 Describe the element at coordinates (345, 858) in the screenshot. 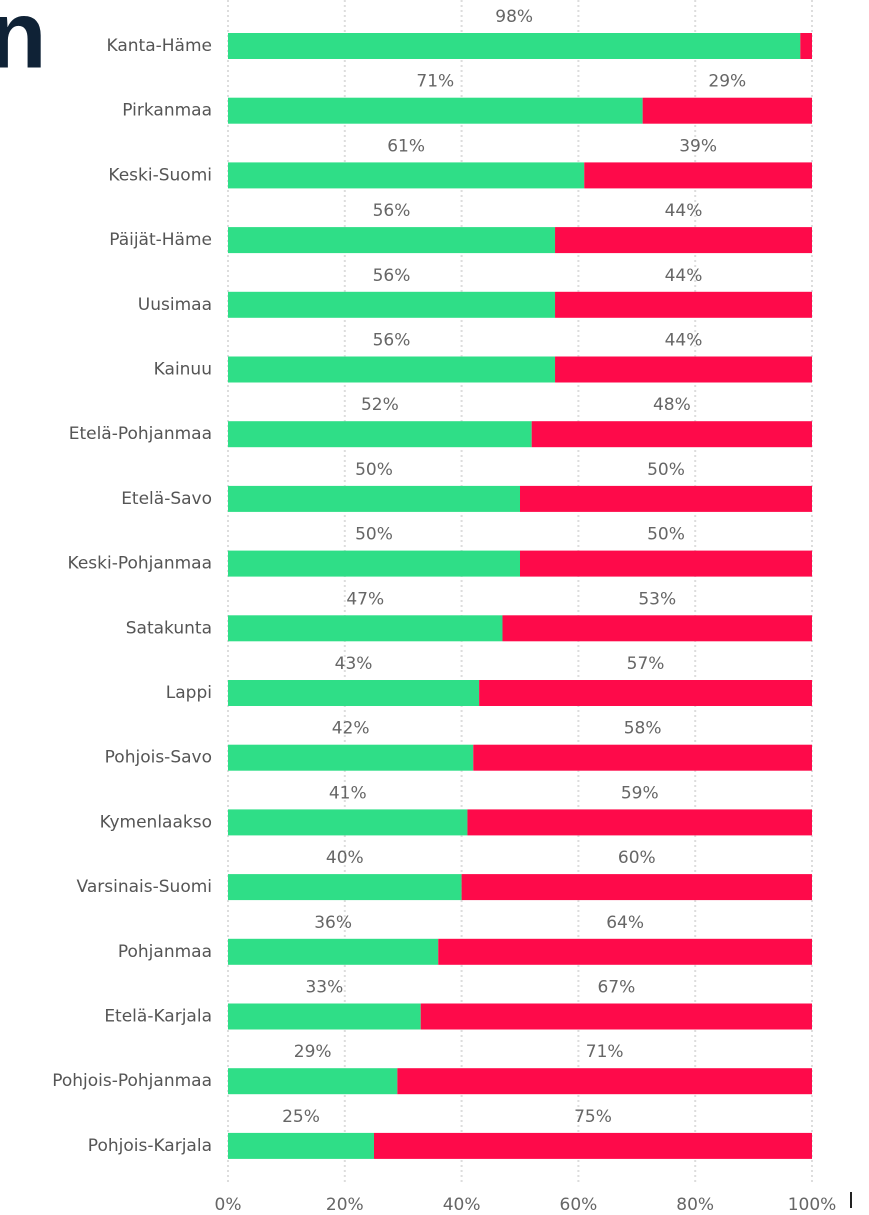

I see `value-label: 40%` at that location.